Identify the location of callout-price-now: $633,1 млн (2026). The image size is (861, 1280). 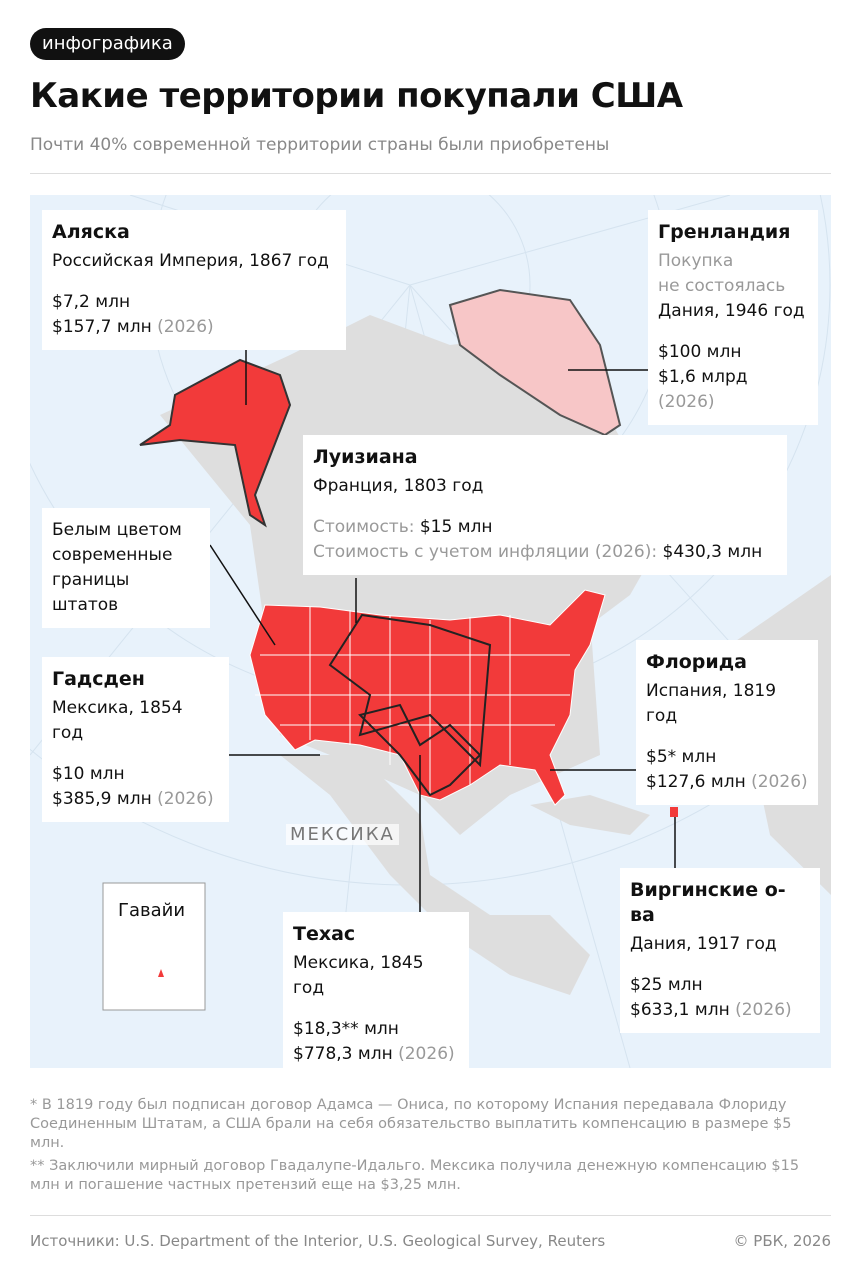
(720, 1010).